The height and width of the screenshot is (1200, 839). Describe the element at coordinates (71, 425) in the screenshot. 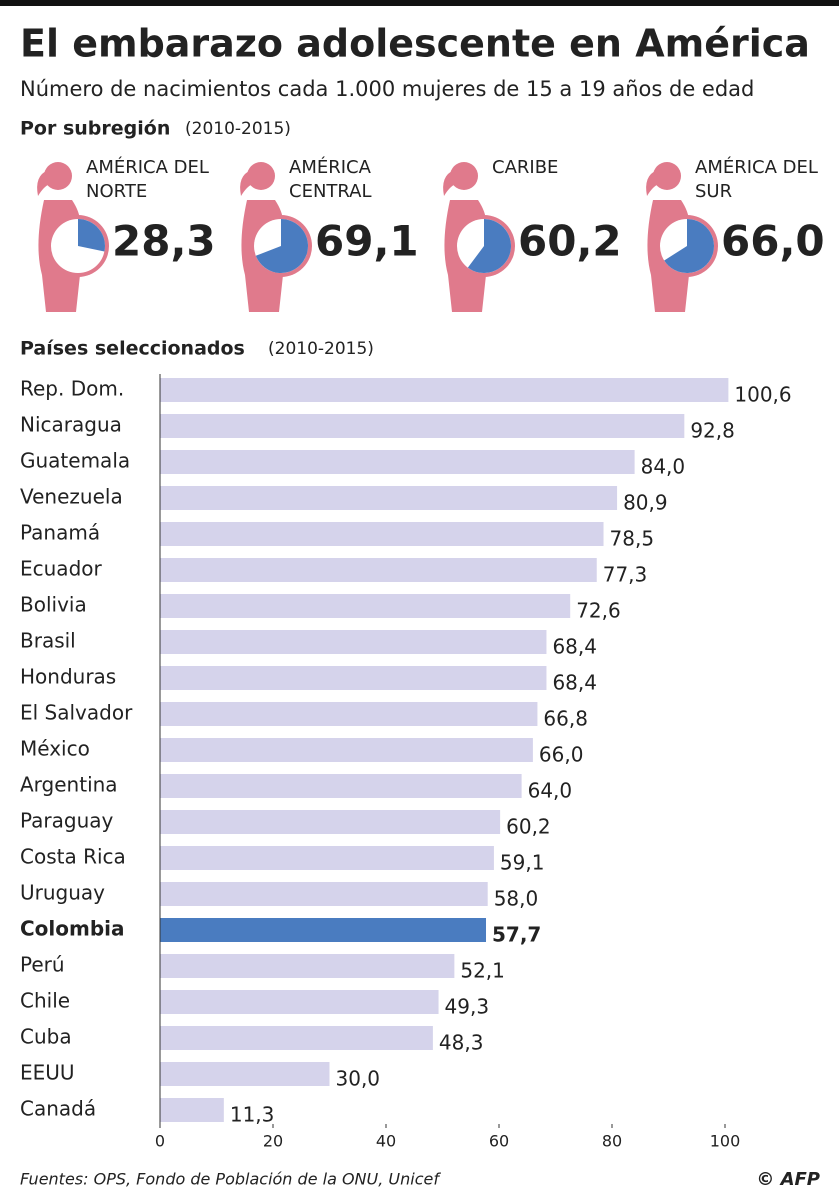

I see `category-label: Nicaragua` at that location.